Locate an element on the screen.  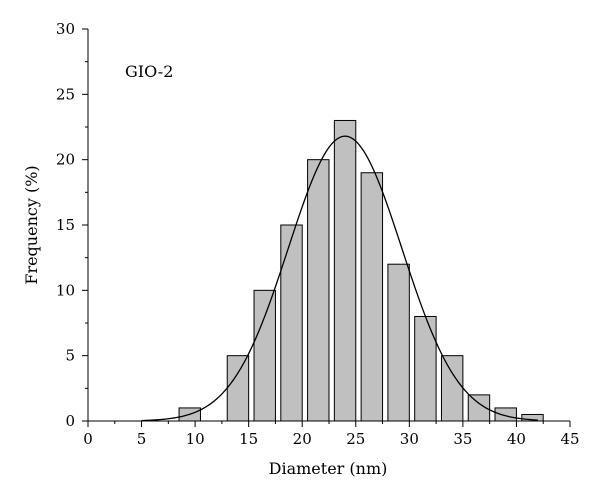
x-tick-label: 45 is located at coordinates (569, 439).